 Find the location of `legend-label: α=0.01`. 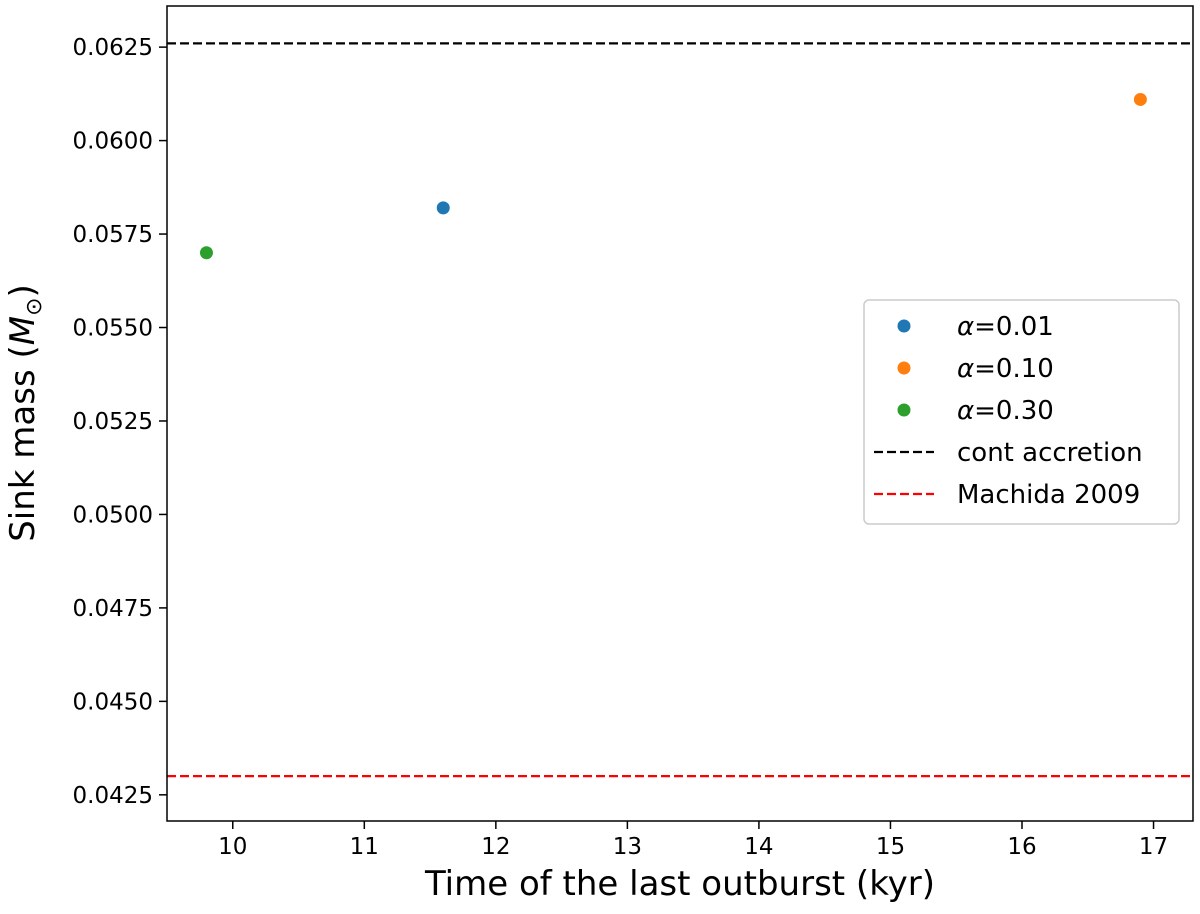

legend-label: α=0.01 is located at coordinates (1005, 327).